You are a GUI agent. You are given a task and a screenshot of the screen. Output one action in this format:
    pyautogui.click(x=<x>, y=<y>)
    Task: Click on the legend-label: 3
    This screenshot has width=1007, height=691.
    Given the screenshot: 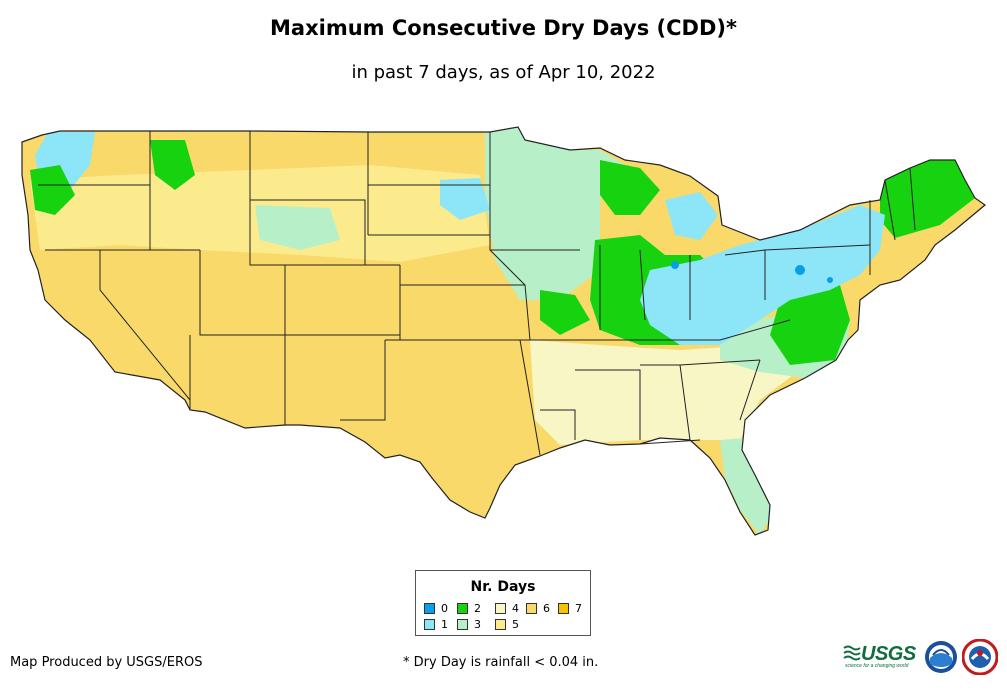 What is the action you would take?
    pyautogui.click(x=477, y=624)
    